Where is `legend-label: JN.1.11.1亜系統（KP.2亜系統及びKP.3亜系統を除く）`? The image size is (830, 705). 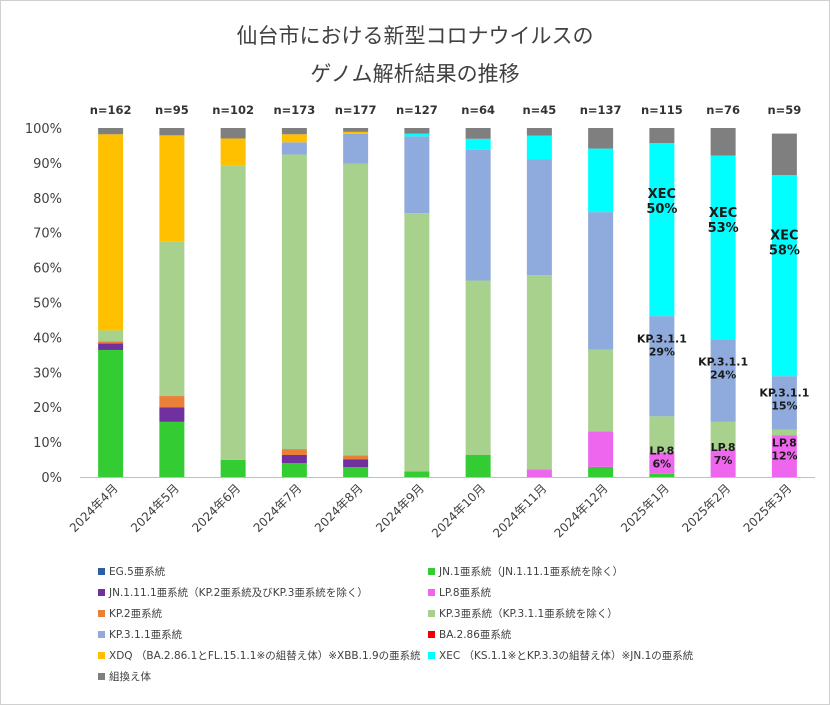 legend-label: JN.1.11.1亜系統（KP.2亜系統及びKP.3亜系統を除く） is located at coordinates (238, 593).